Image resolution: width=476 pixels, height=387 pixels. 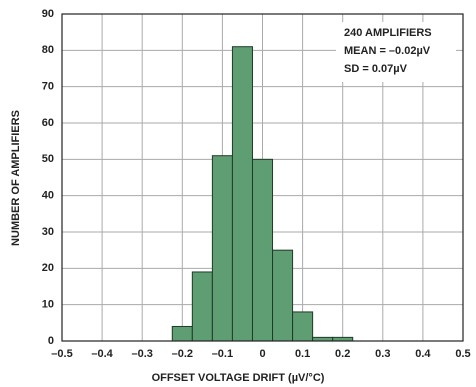 I want to click on y-tick-label: 10, so click(x=48, y=305).